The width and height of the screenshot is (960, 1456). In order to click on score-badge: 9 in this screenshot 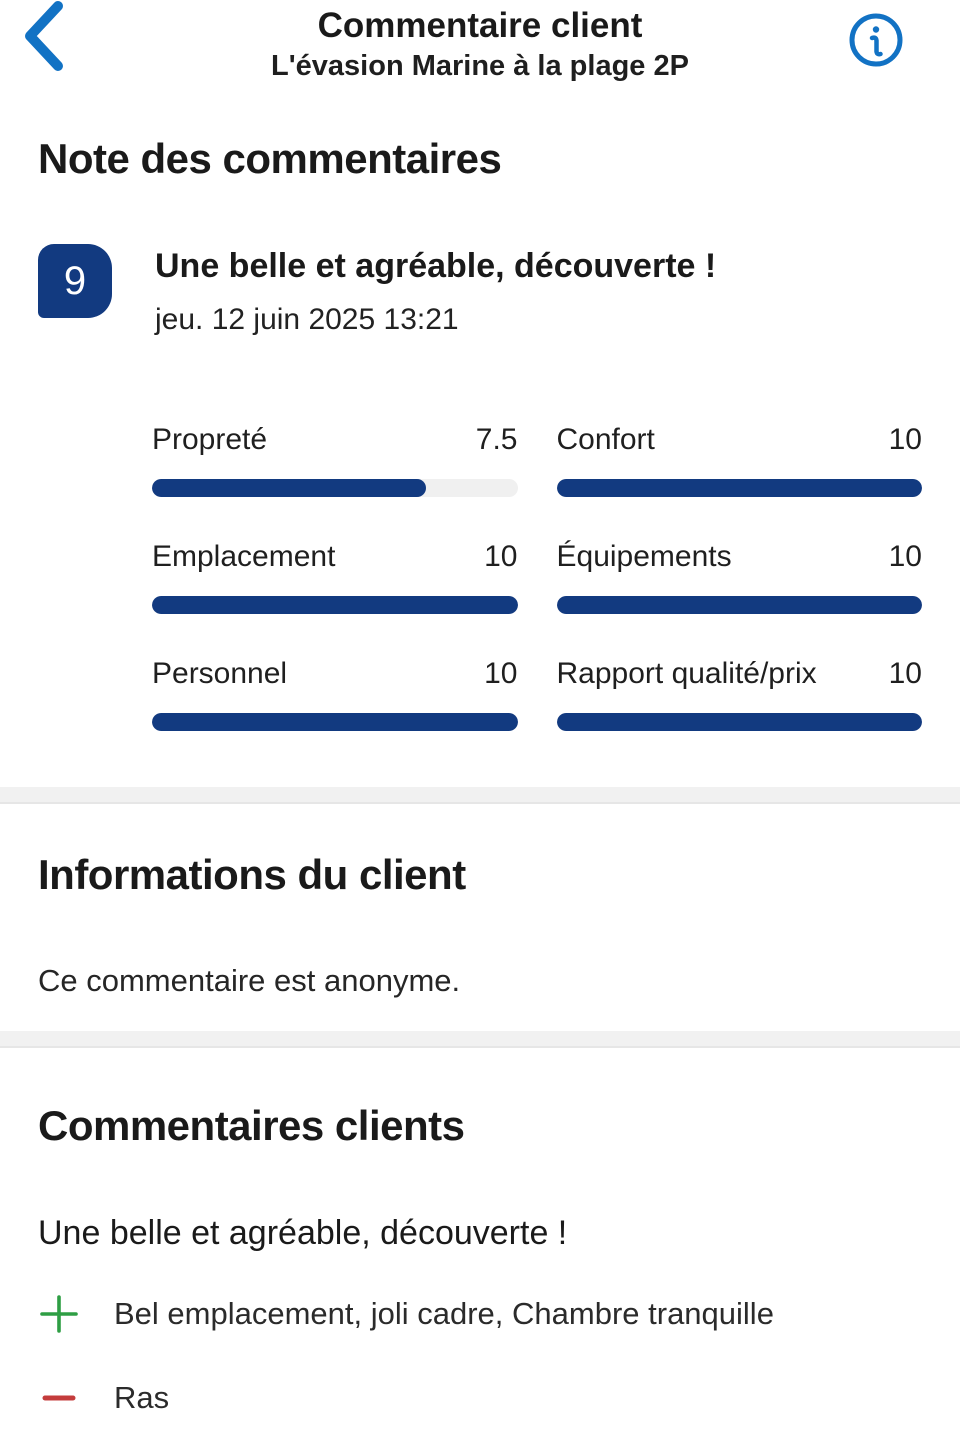, I will do `click(75, 281)`.